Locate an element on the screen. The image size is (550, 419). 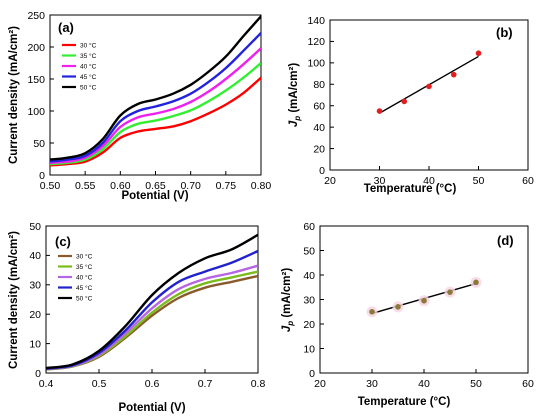
y-axis-label-b: Jp (mA/cm²) is located at coordinates (295, 95).